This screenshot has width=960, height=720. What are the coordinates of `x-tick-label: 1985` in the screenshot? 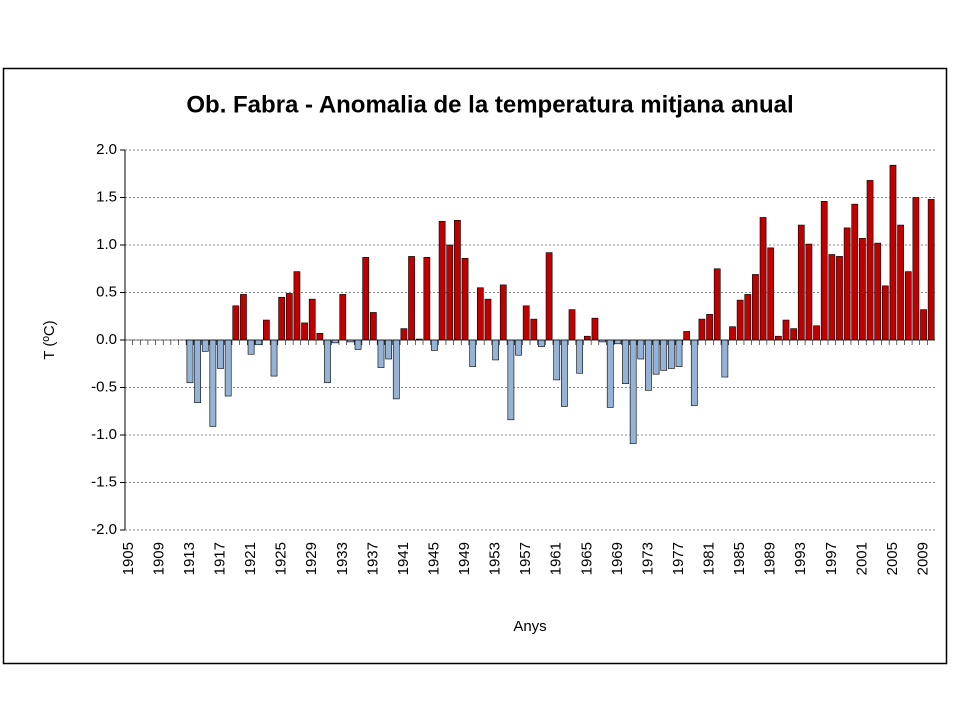 It's located at (739, 558).